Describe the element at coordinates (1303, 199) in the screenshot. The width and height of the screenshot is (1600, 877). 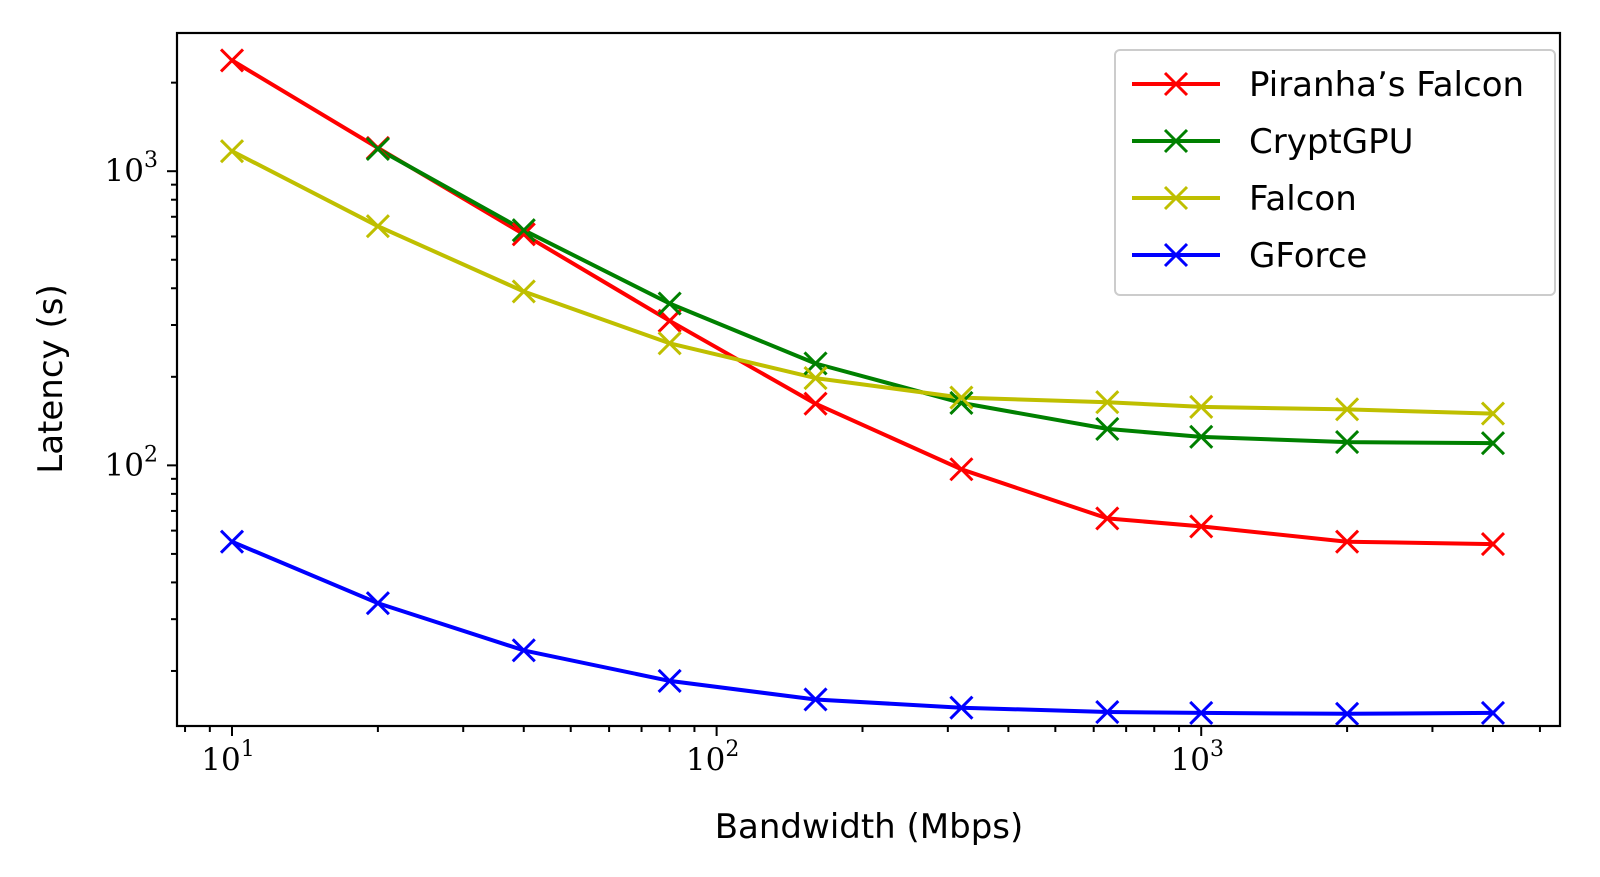
I see `legend-label: Falcon` at that location.